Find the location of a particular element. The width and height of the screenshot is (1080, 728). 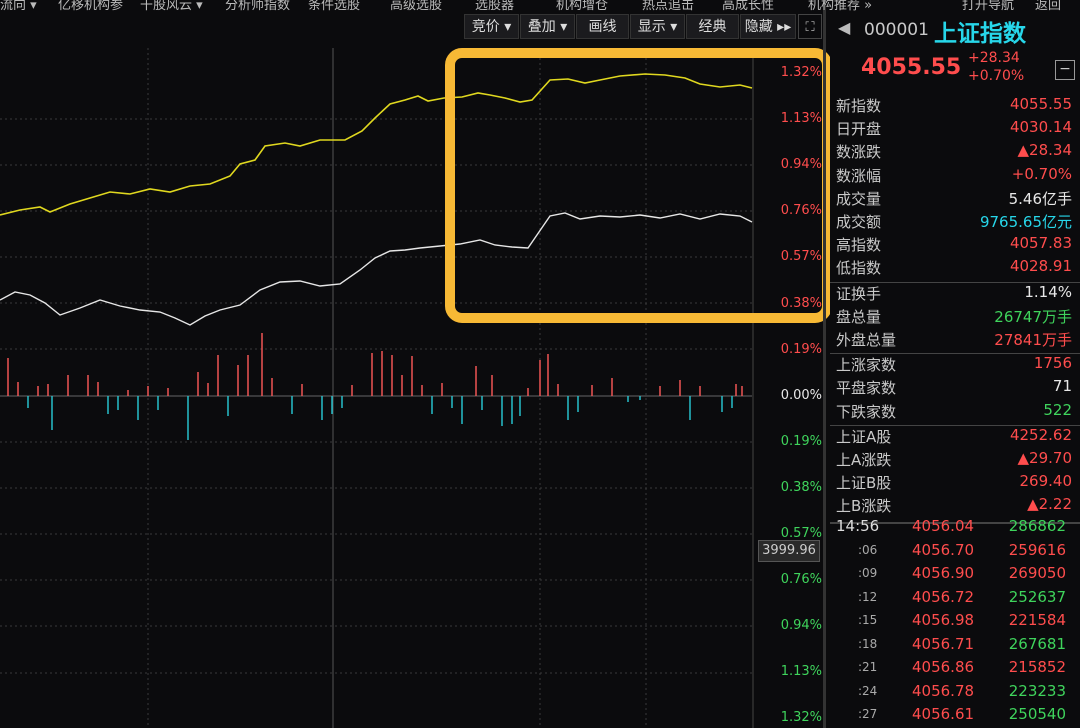

collapse-button: − is located at coordinates (1065, 70).